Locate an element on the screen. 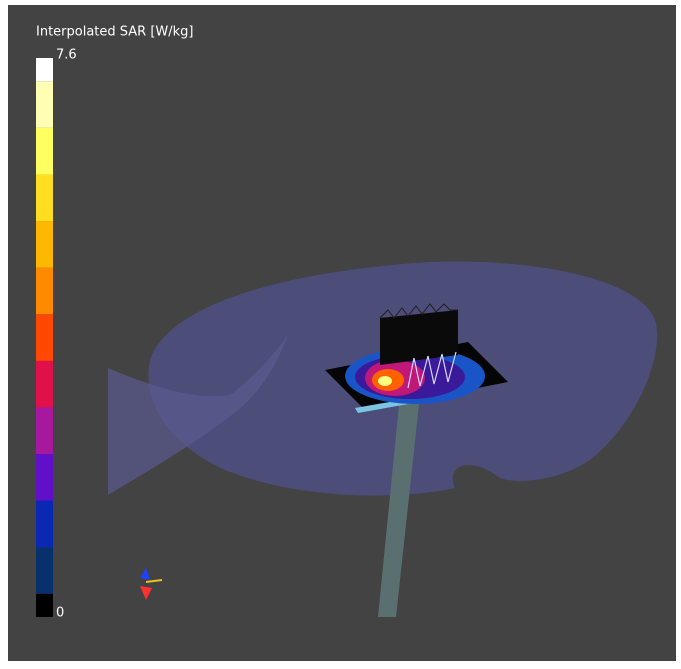 The height and width of the screenshot is (669, 681). sar-area is located at coordinates (385, 381).